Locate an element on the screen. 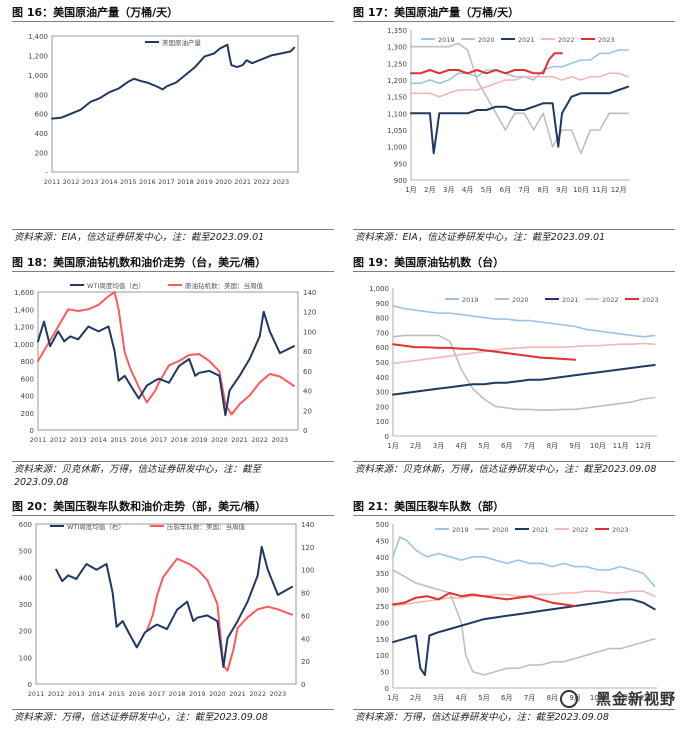  x-tick-label: 2016 is located at coordinates (139, 440).